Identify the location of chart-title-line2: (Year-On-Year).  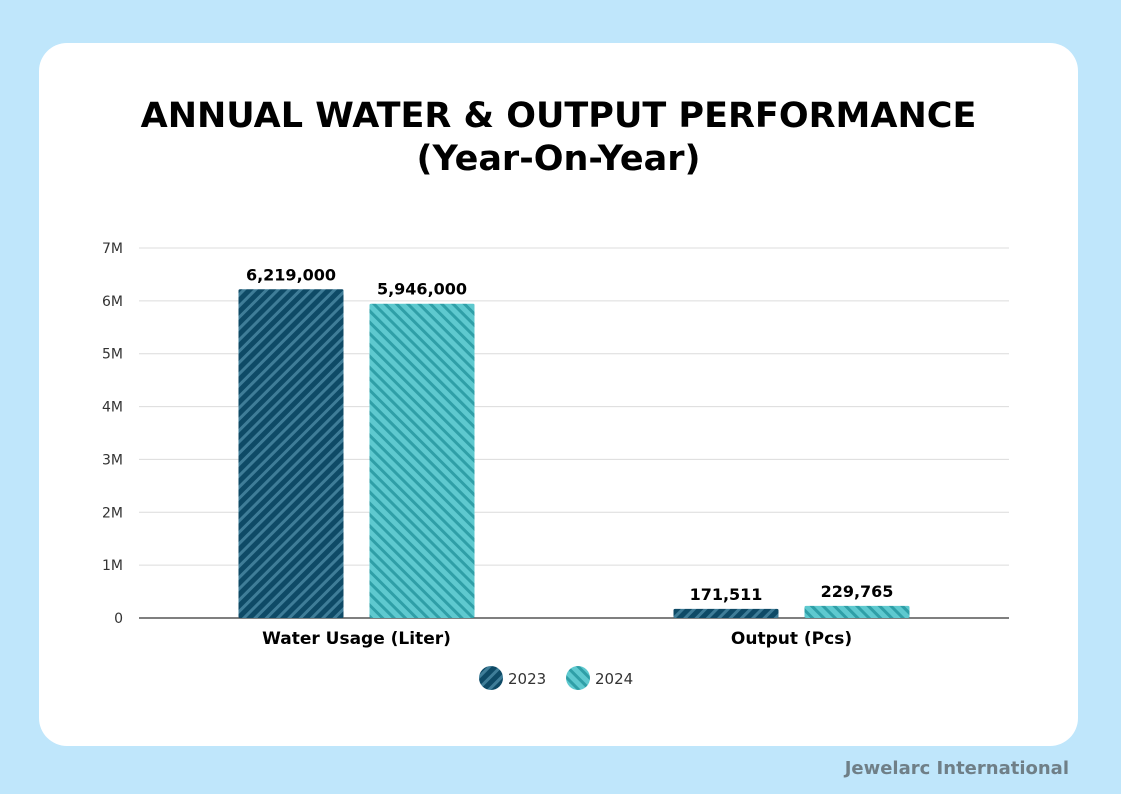
(558, 159).